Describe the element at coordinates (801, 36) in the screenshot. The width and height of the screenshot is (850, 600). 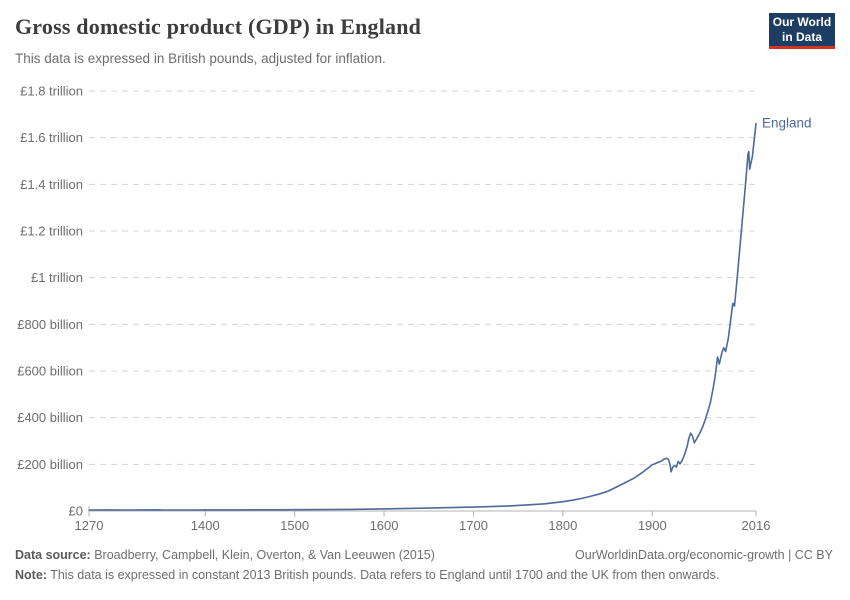
I see `owid-logo-line2: in Data` at that location.